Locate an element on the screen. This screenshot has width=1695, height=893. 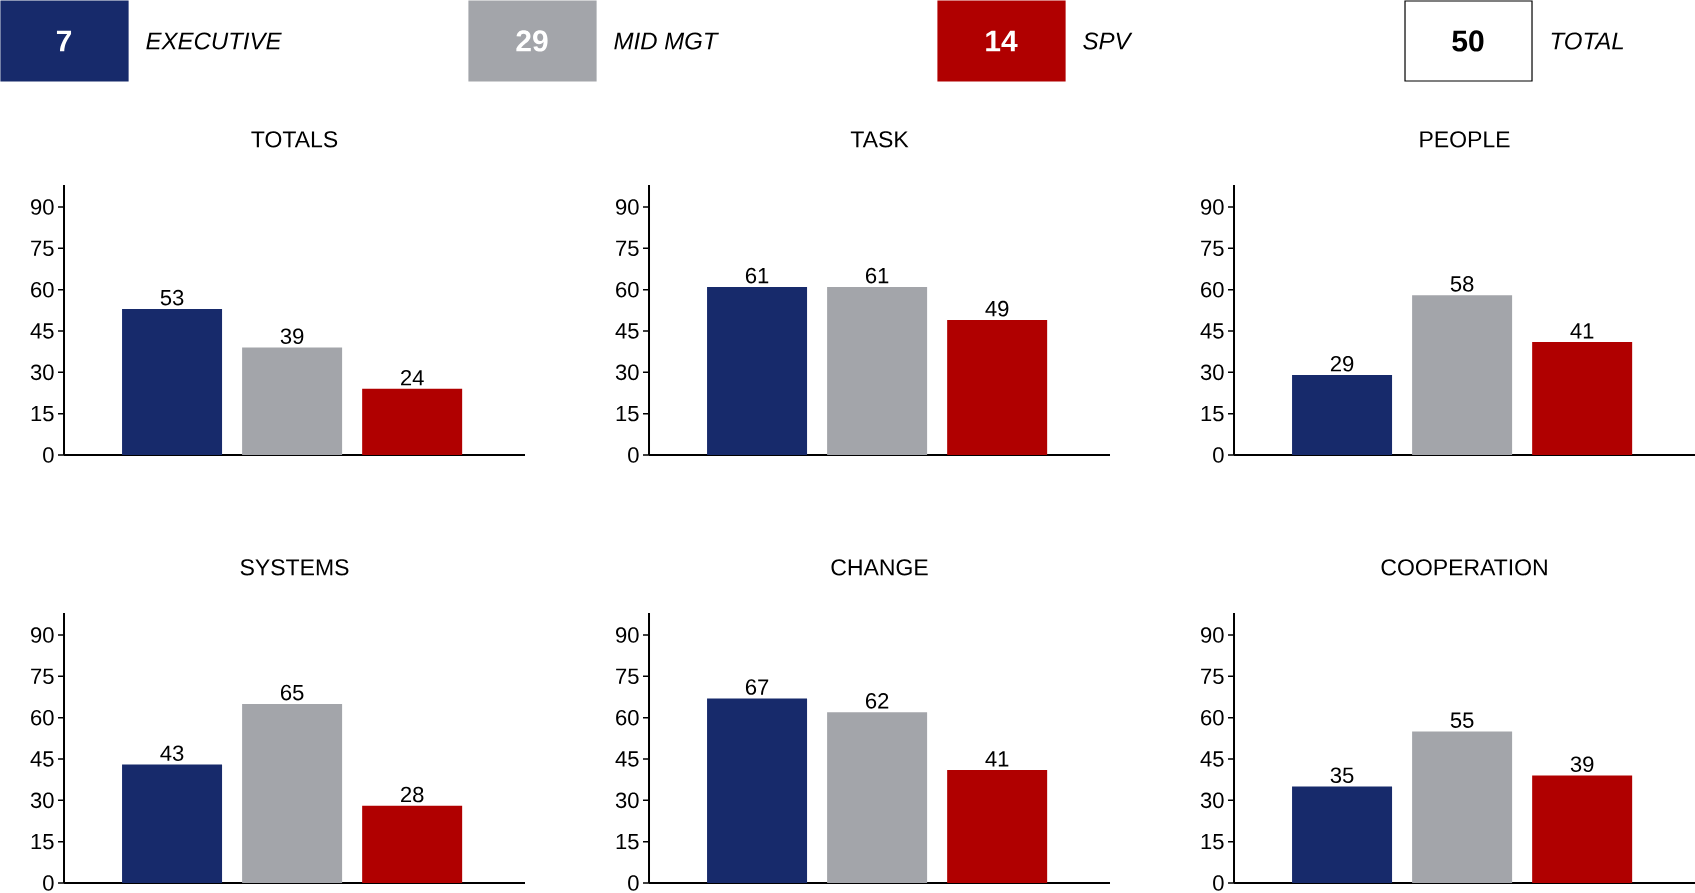
text: 14 is located at coordinates (1002, 41).